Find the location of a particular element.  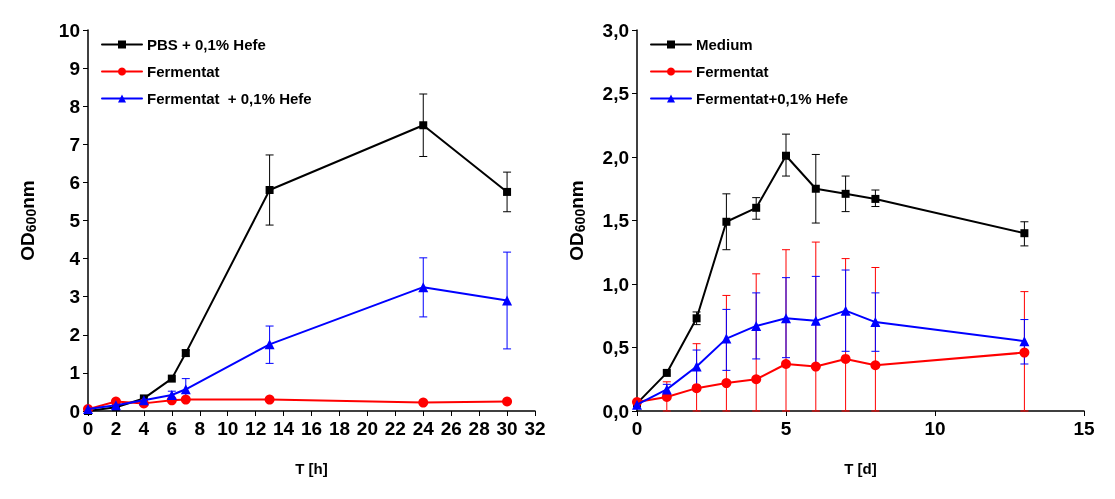

legend-label: Medium is located at coordinates (724, 44).